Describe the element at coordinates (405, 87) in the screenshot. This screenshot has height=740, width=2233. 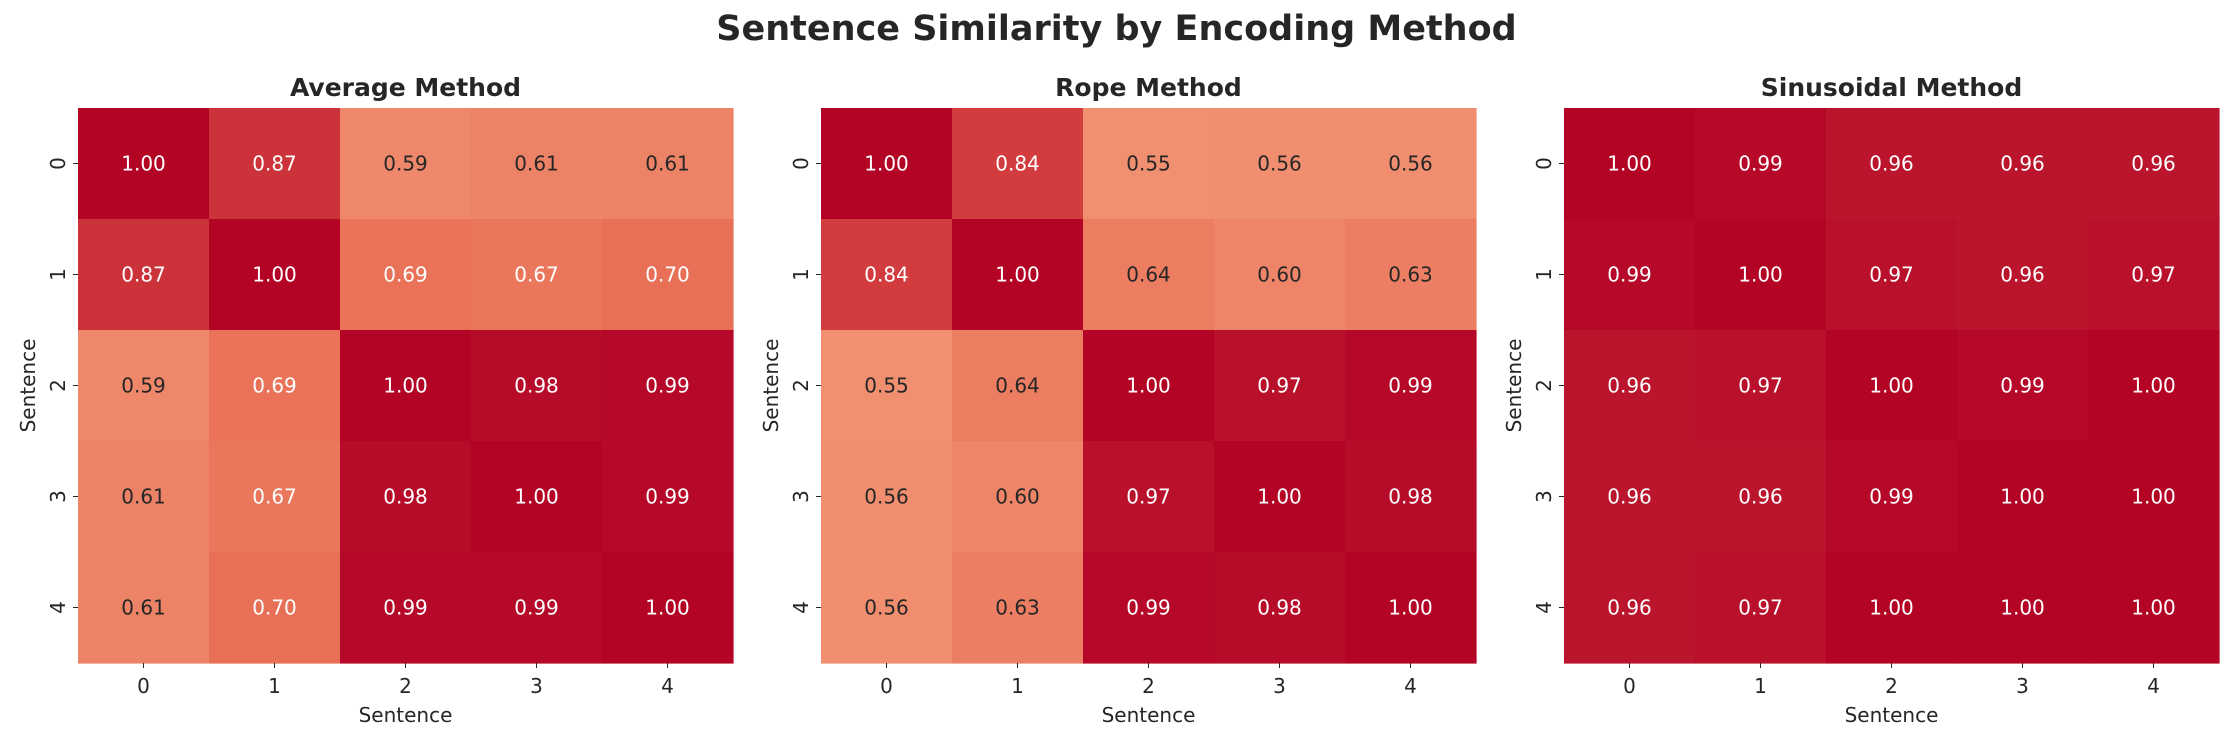
I see `panel-title: Average Method` at that location.